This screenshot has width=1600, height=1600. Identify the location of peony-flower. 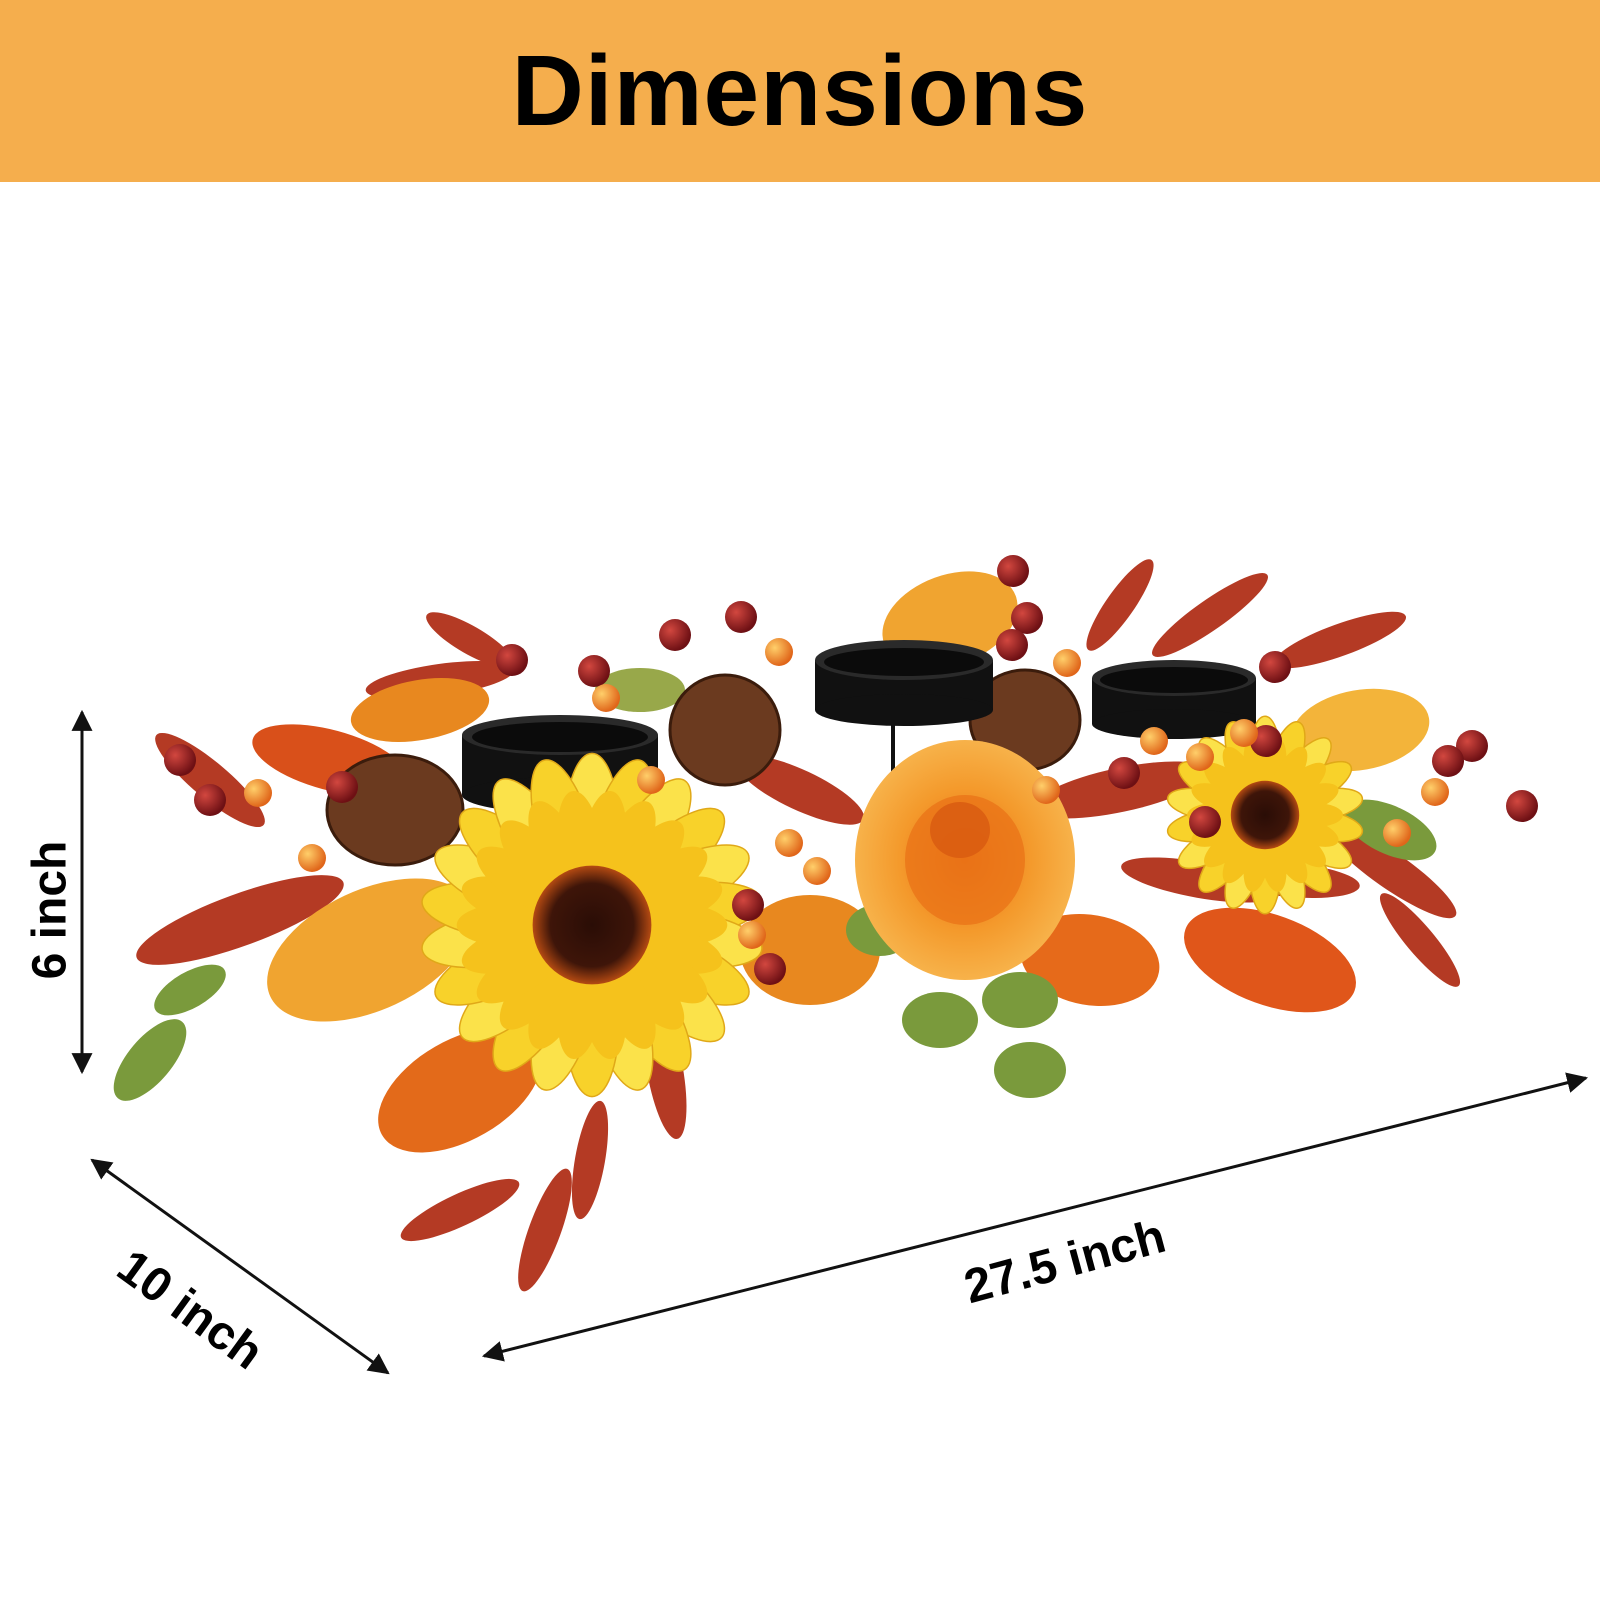
(965, 860).